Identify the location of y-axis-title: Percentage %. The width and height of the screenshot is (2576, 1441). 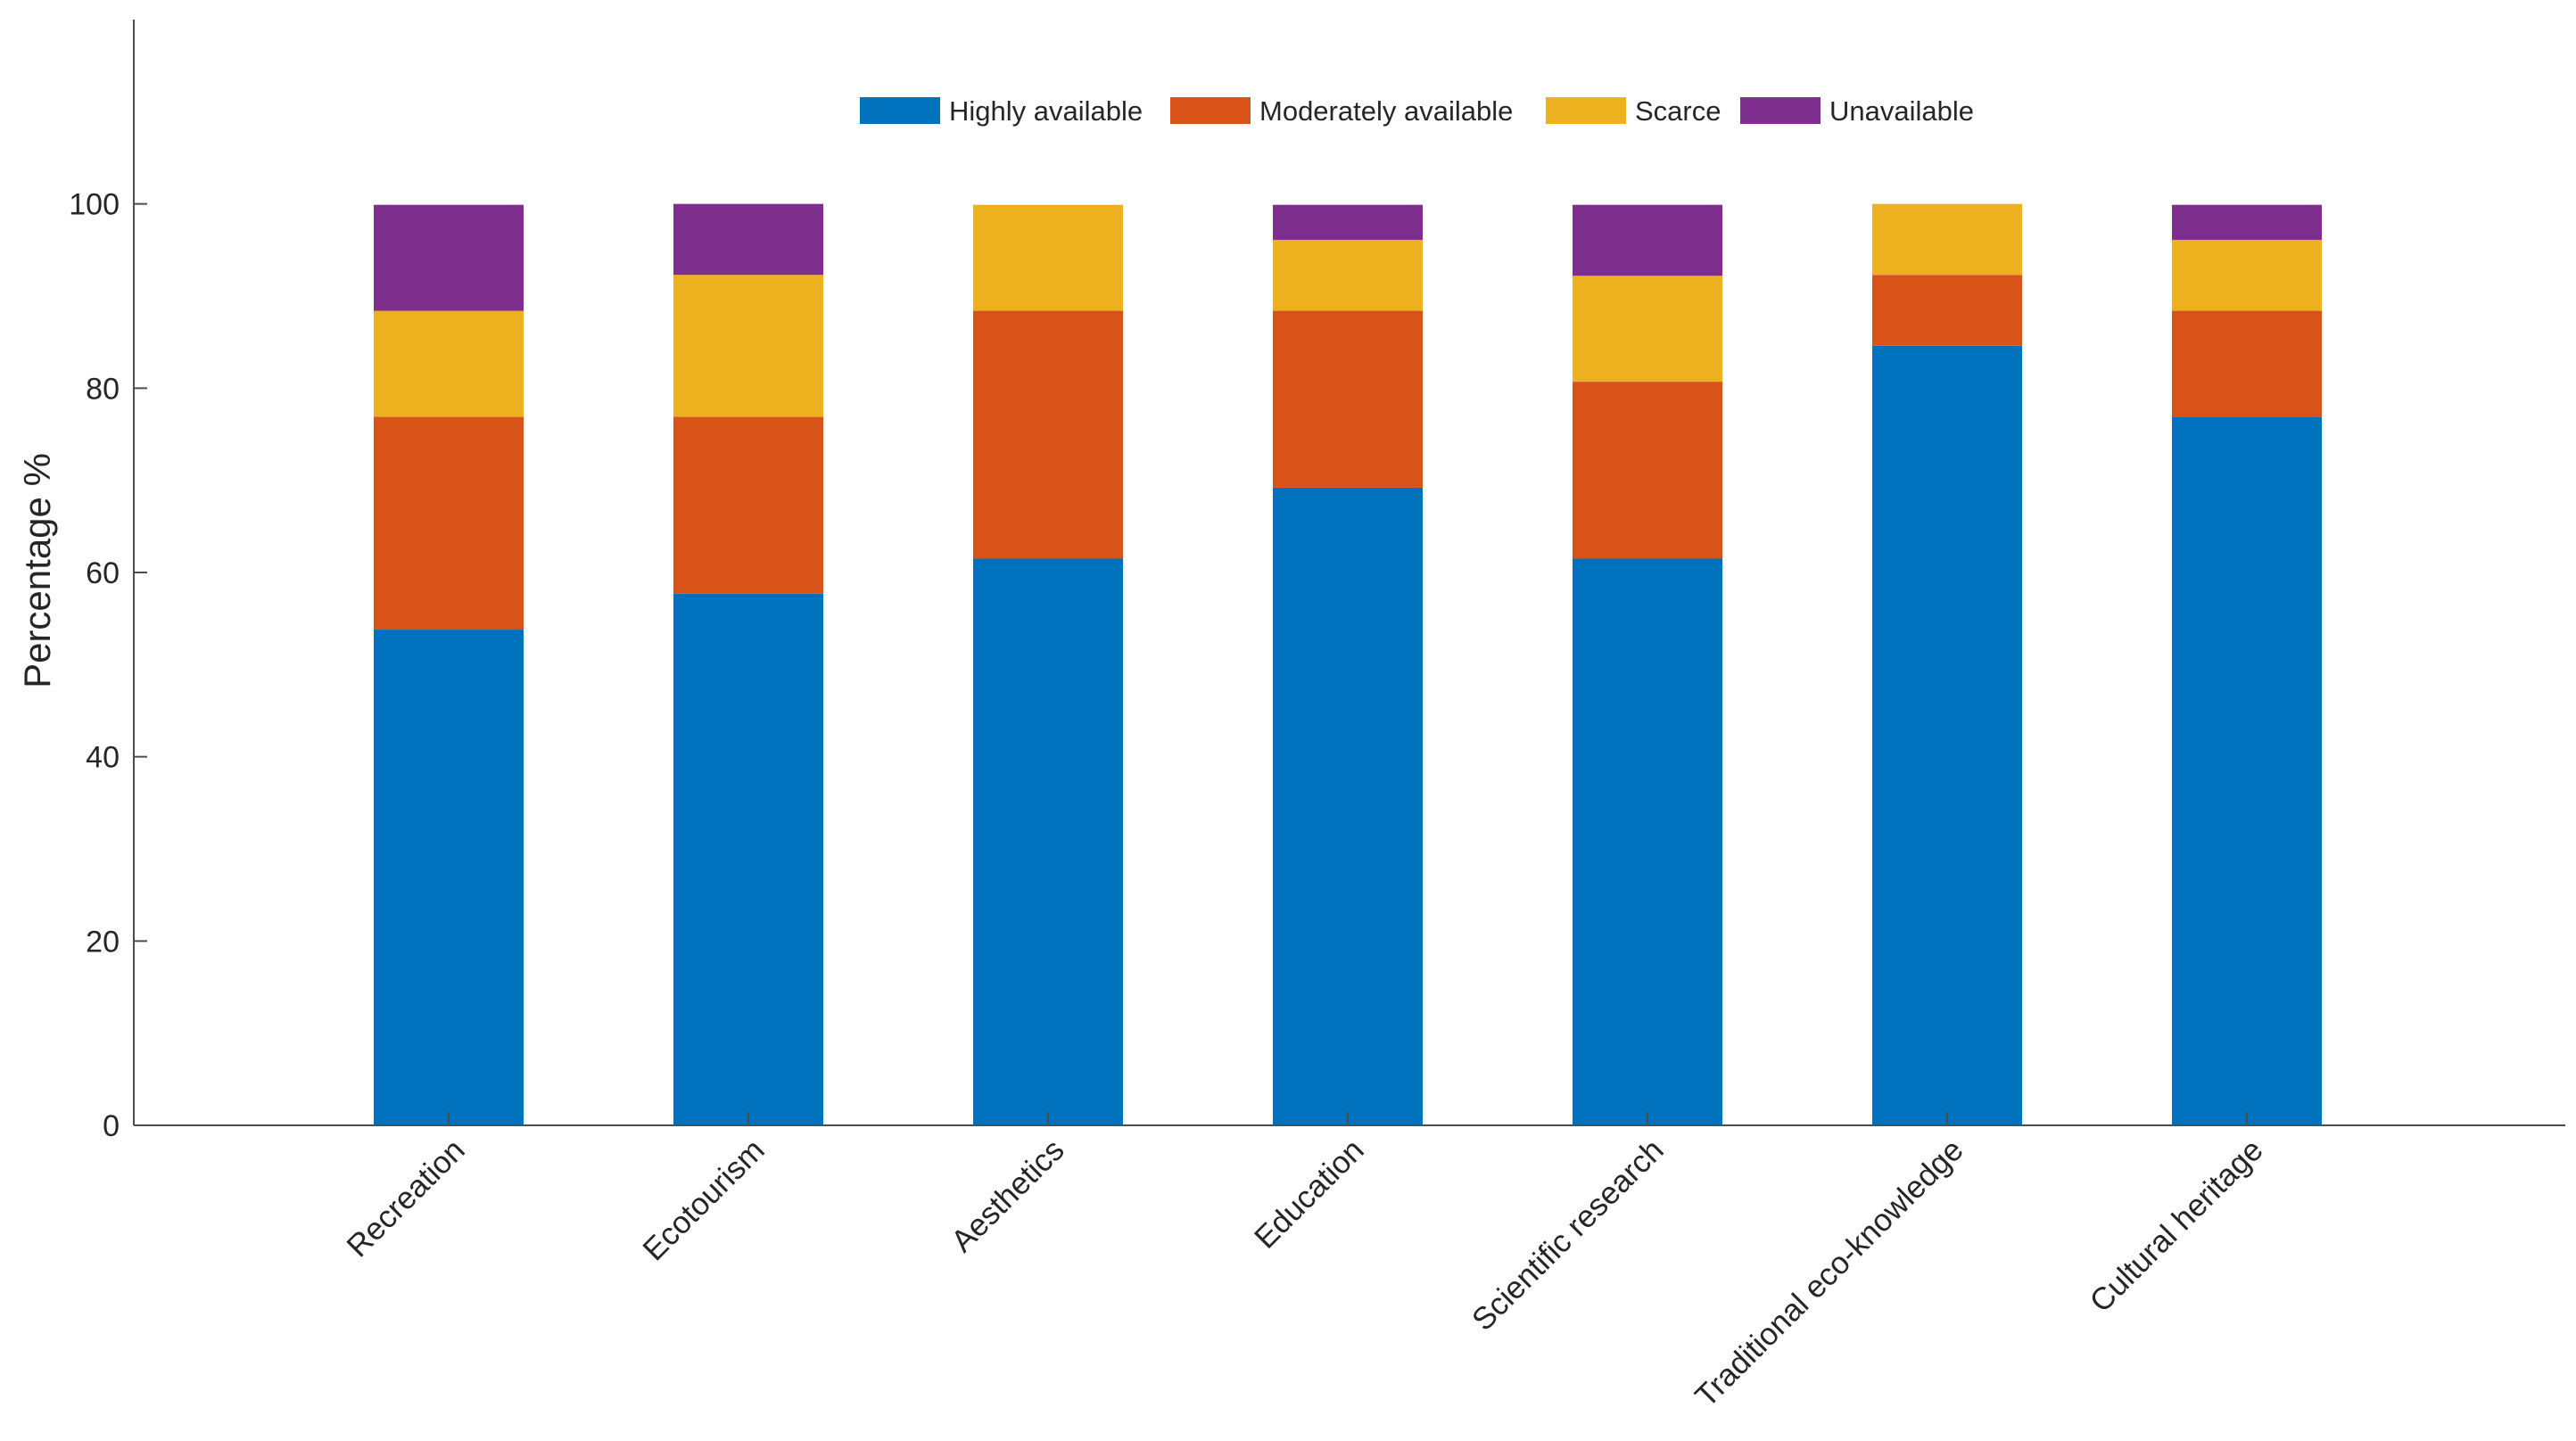
(37, 570).